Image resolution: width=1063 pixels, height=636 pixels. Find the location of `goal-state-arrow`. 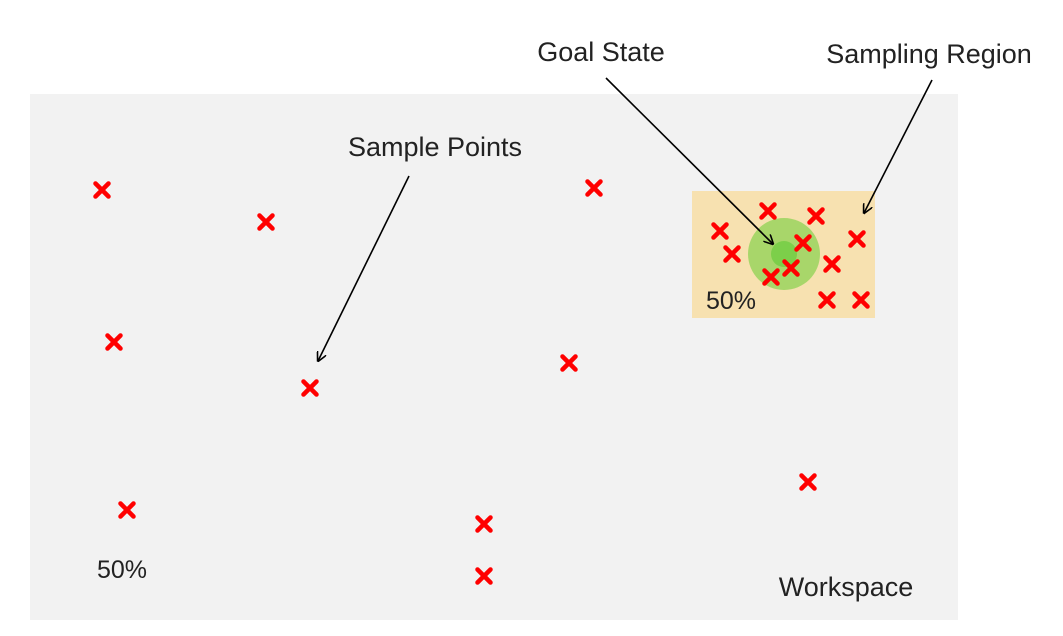

goal-state-arrow is located at coordinates (689, 160).